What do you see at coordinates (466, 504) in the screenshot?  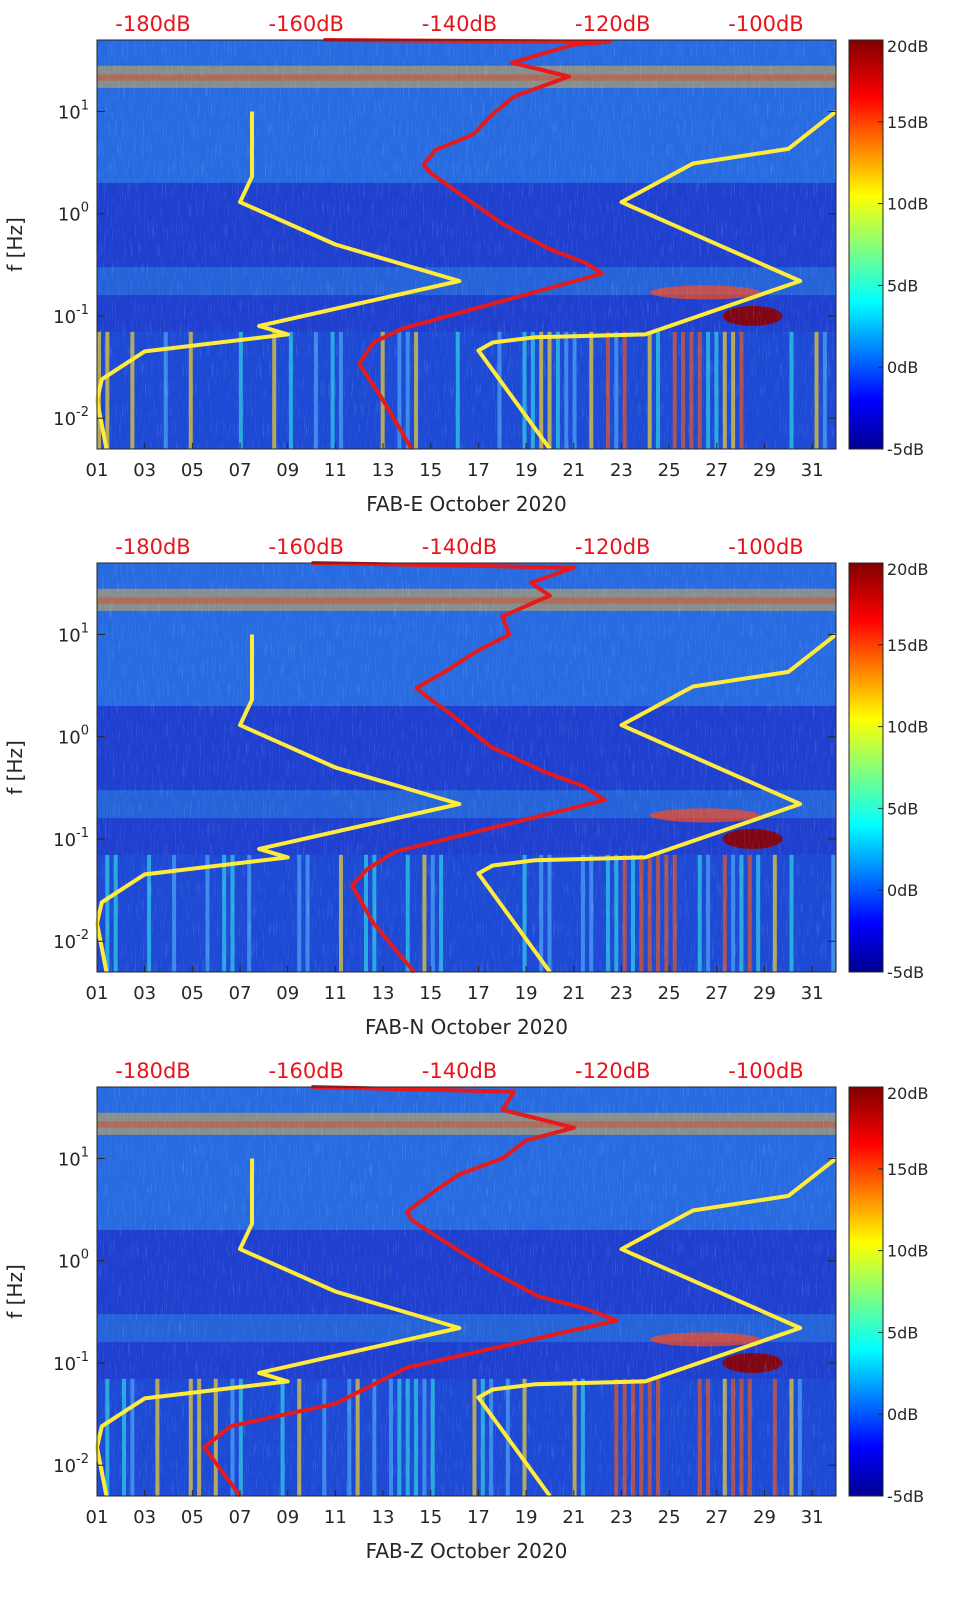 I see `x-axis-label: FAB-E October 2020` at bounding box center [466, 504].